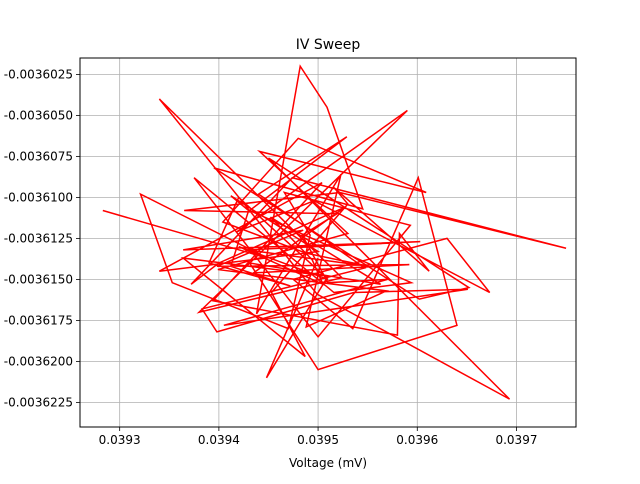  Describe the element at coordinates (38, 402) in the screenshot. I see `y-tick-label: -0.0036225` at that location.